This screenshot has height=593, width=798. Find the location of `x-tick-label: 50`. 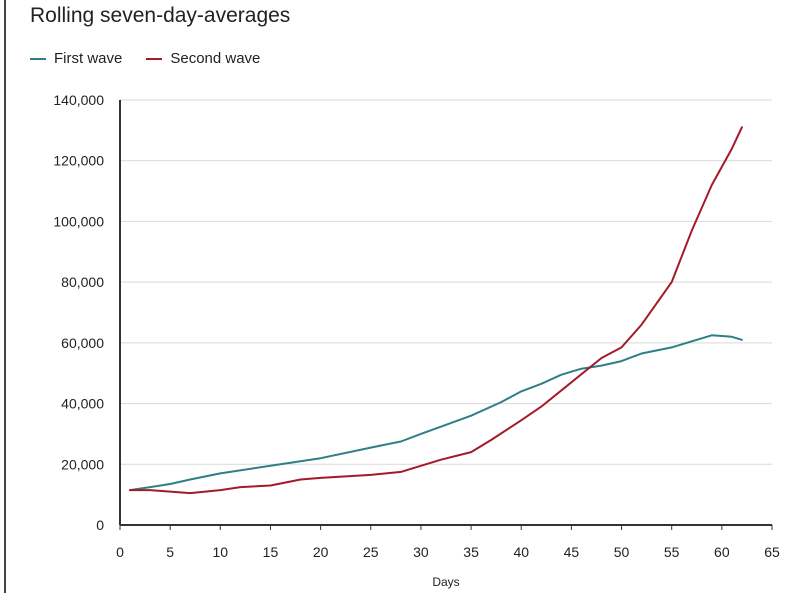

x-tick-label: 50 is located at coordinates (622, 552).